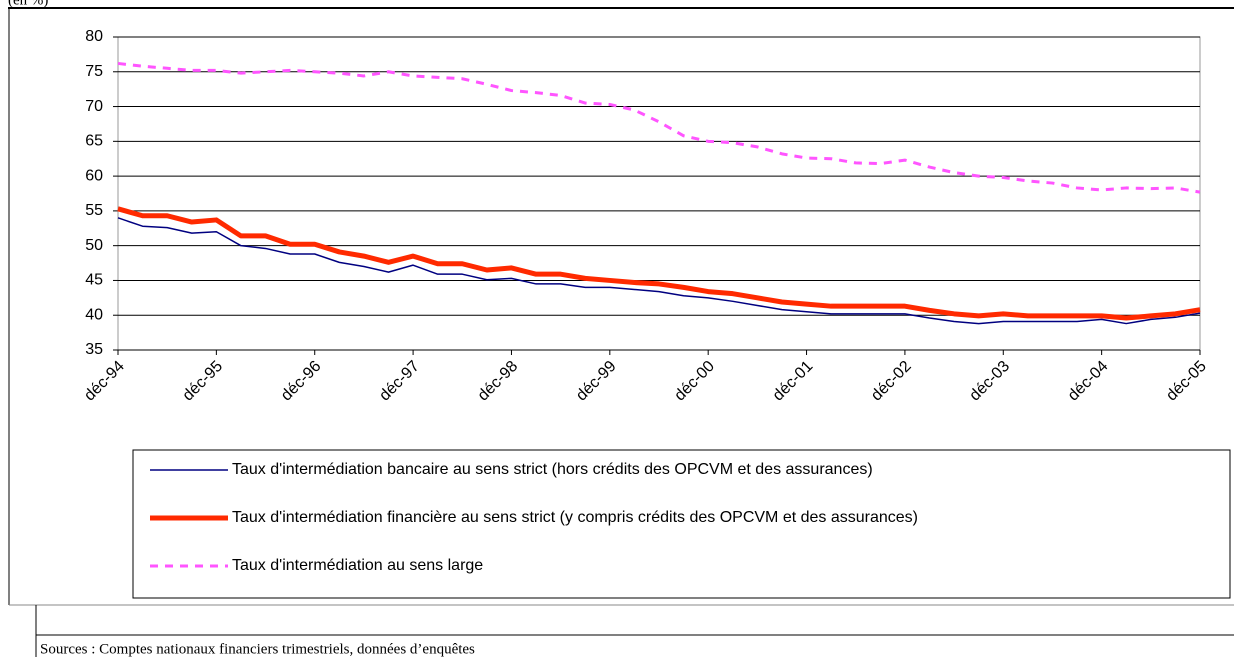 The image size is (1234, 662). Describe the element at coordinates (498, 381) in the screenshot. I see `x-tick-label: déc-98` at that location.